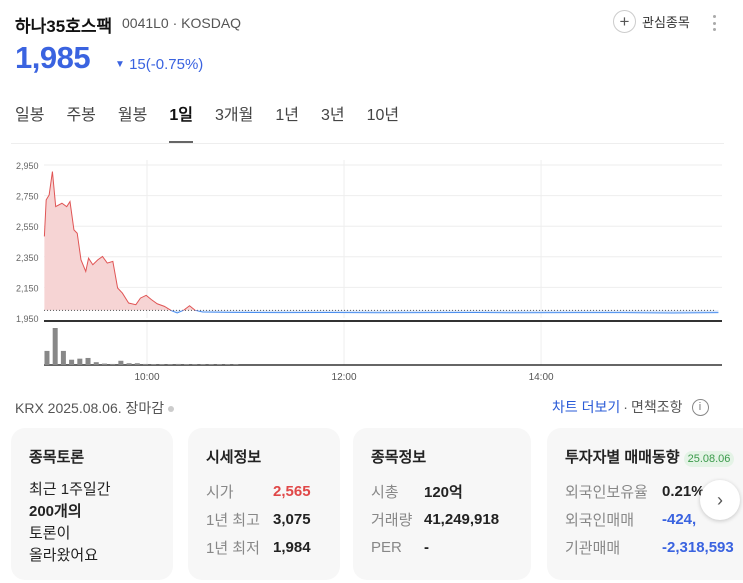 This screenshot has width=743, height=583. Describe the element at coordinates (146, 377) in the screenshot. I see `x-tick-label: 10:00` at that location.